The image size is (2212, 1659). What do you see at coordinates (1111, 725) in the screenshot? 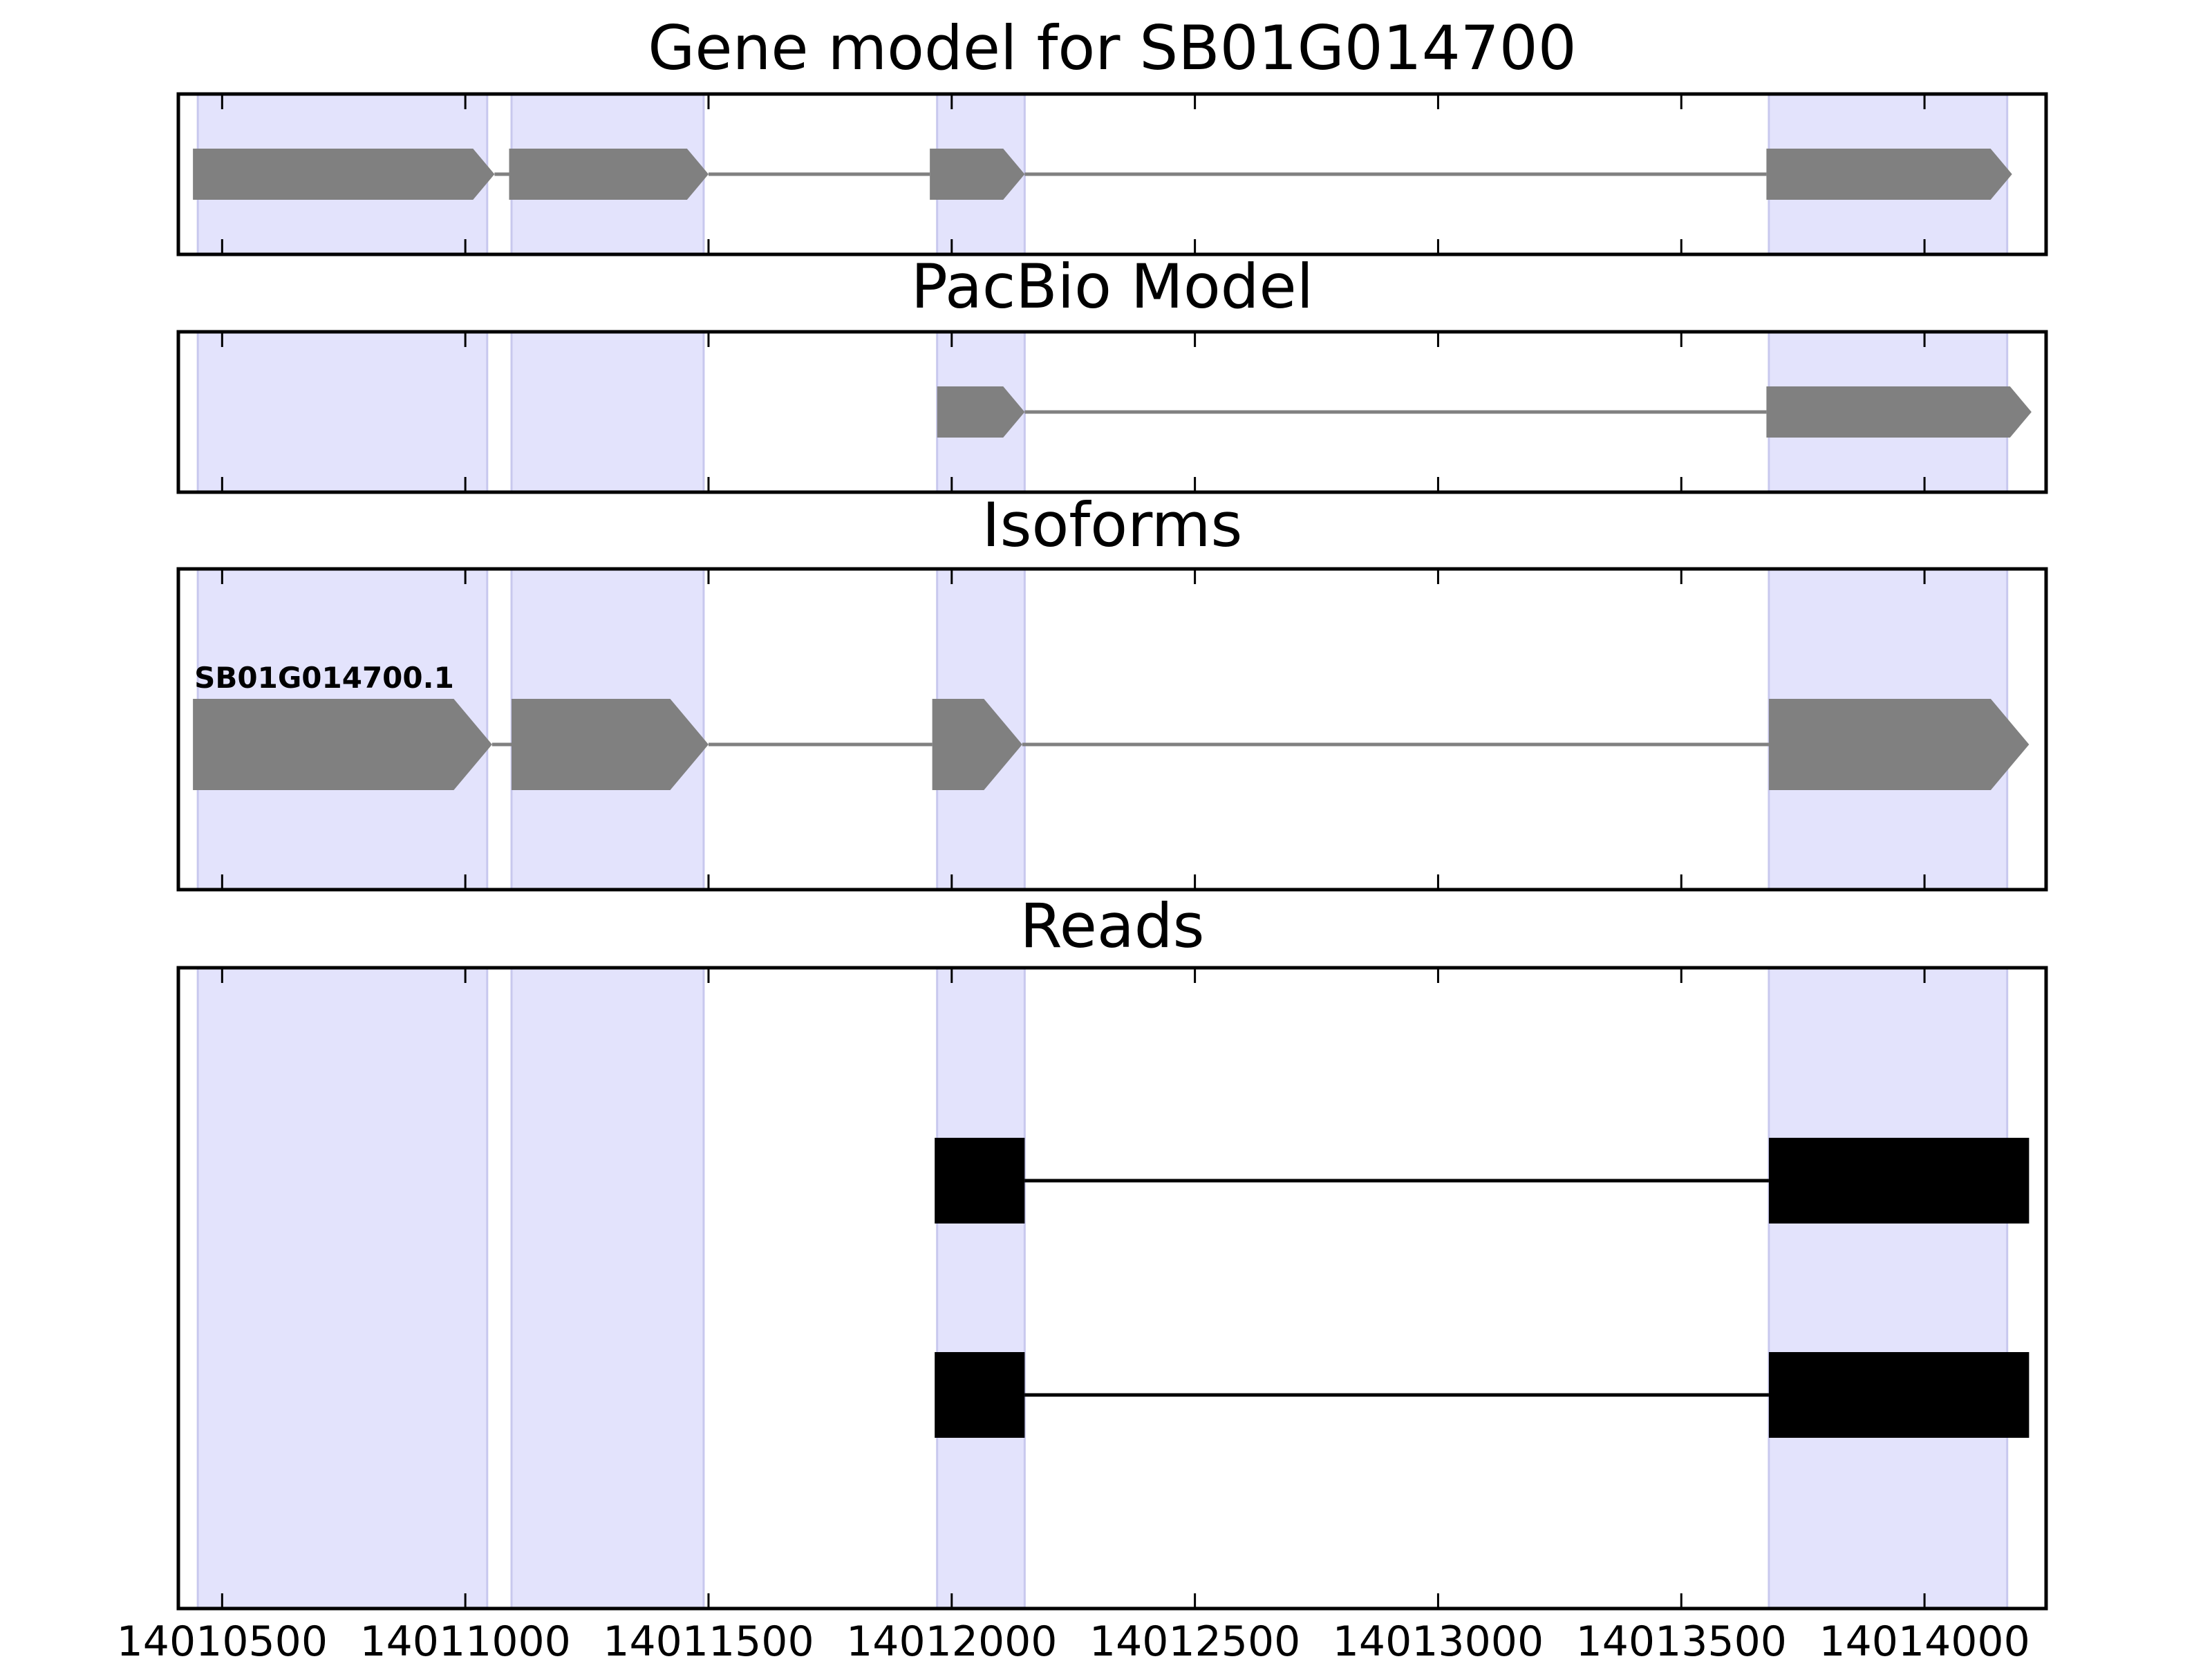
I see `feature-track: SB01G014700.1` at bounding box center [1111, 725].